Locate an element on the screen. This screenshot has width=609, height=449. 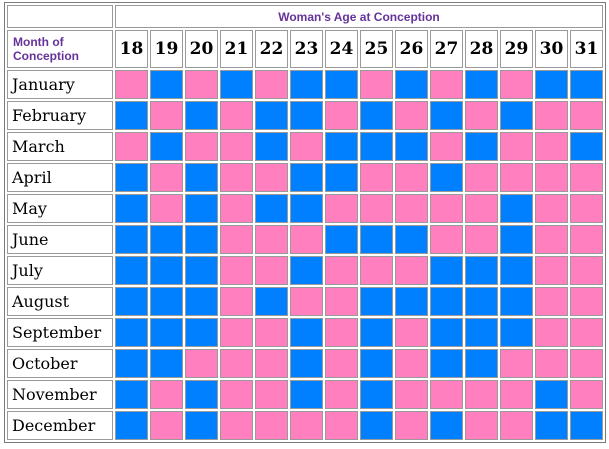
month-row-december: December is located at coordinates (305, 425).